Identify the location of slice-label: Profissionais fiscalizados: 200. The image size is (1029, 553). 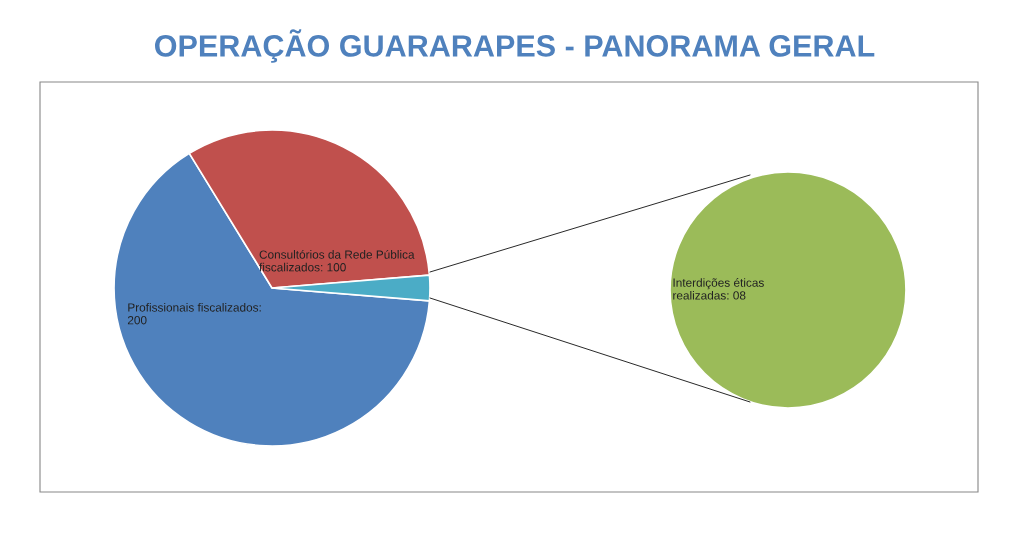
(194, 314).